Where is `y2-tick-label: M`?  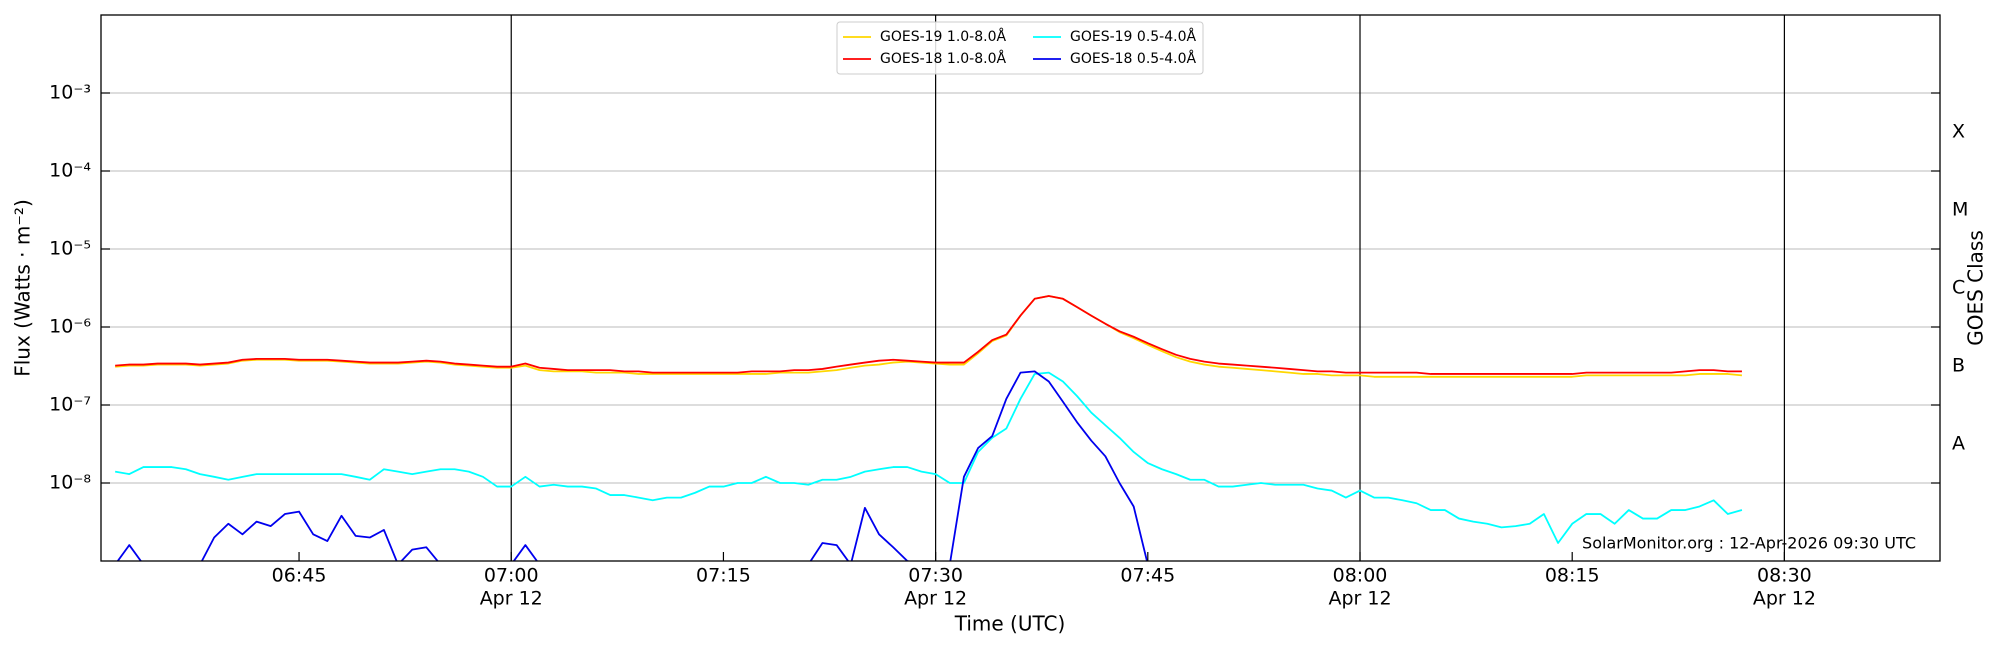
y2-tick-label: M is located at coordinates (1960, 210).